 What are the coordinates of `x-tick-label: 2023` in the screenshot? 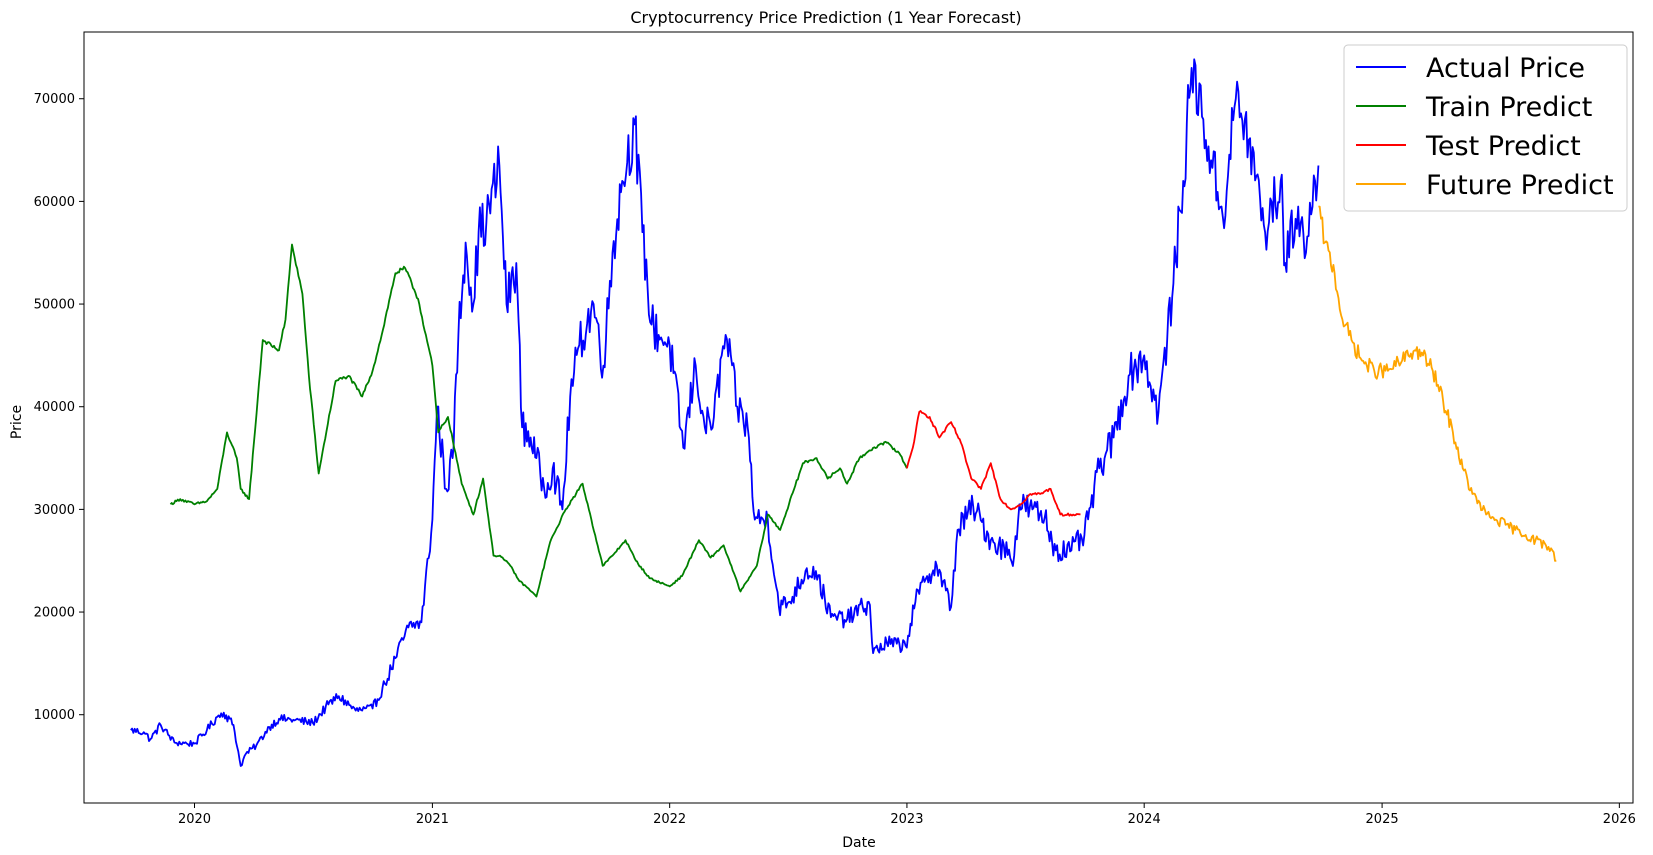 It's located at (906, 819).